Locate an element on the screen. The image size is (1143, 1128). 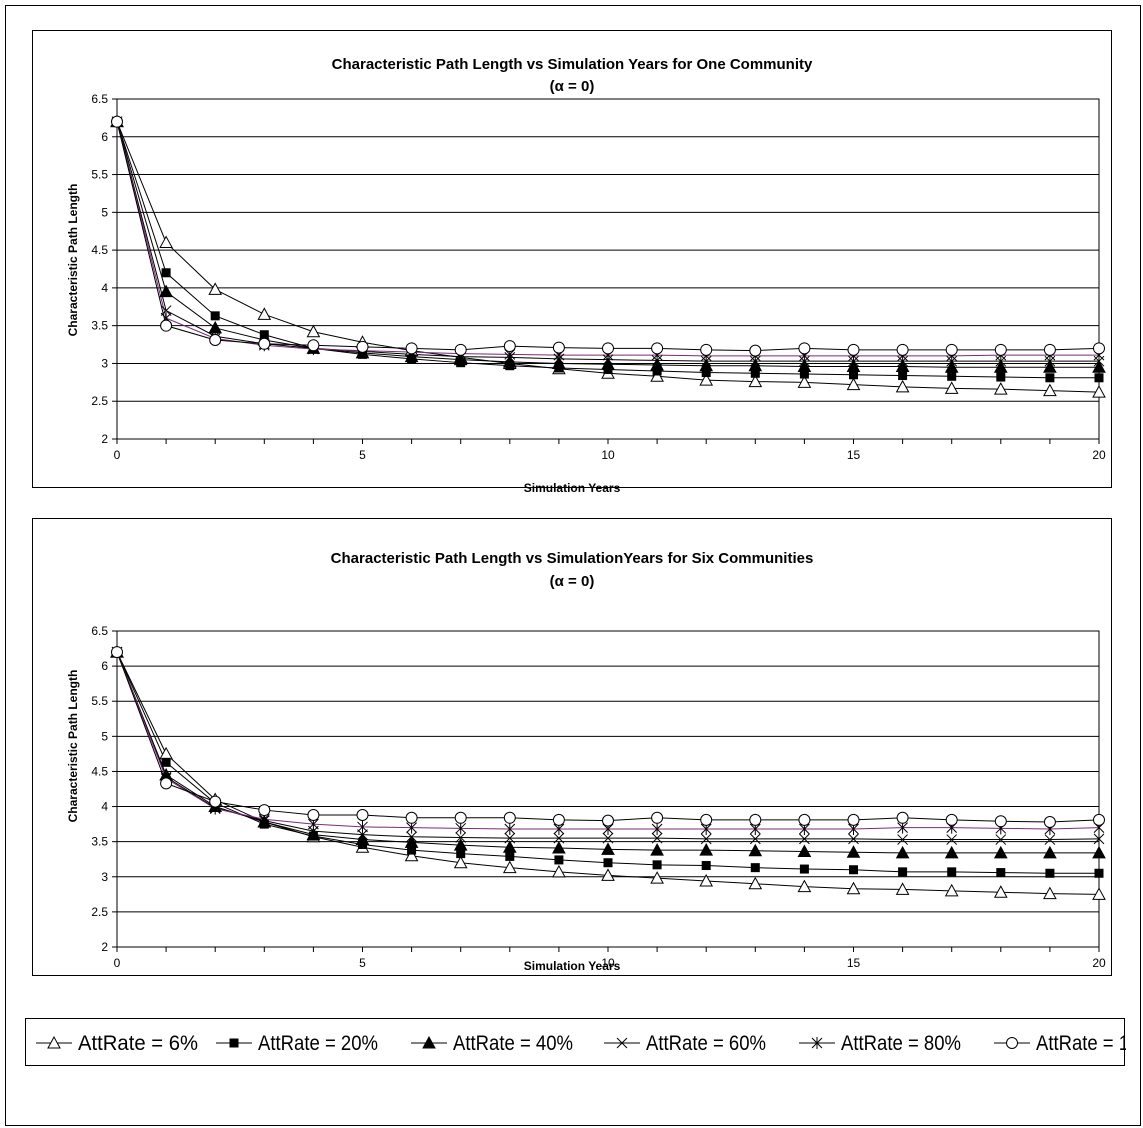
legend-item: AttRate = 6% is located at coordinates (117, 1043).